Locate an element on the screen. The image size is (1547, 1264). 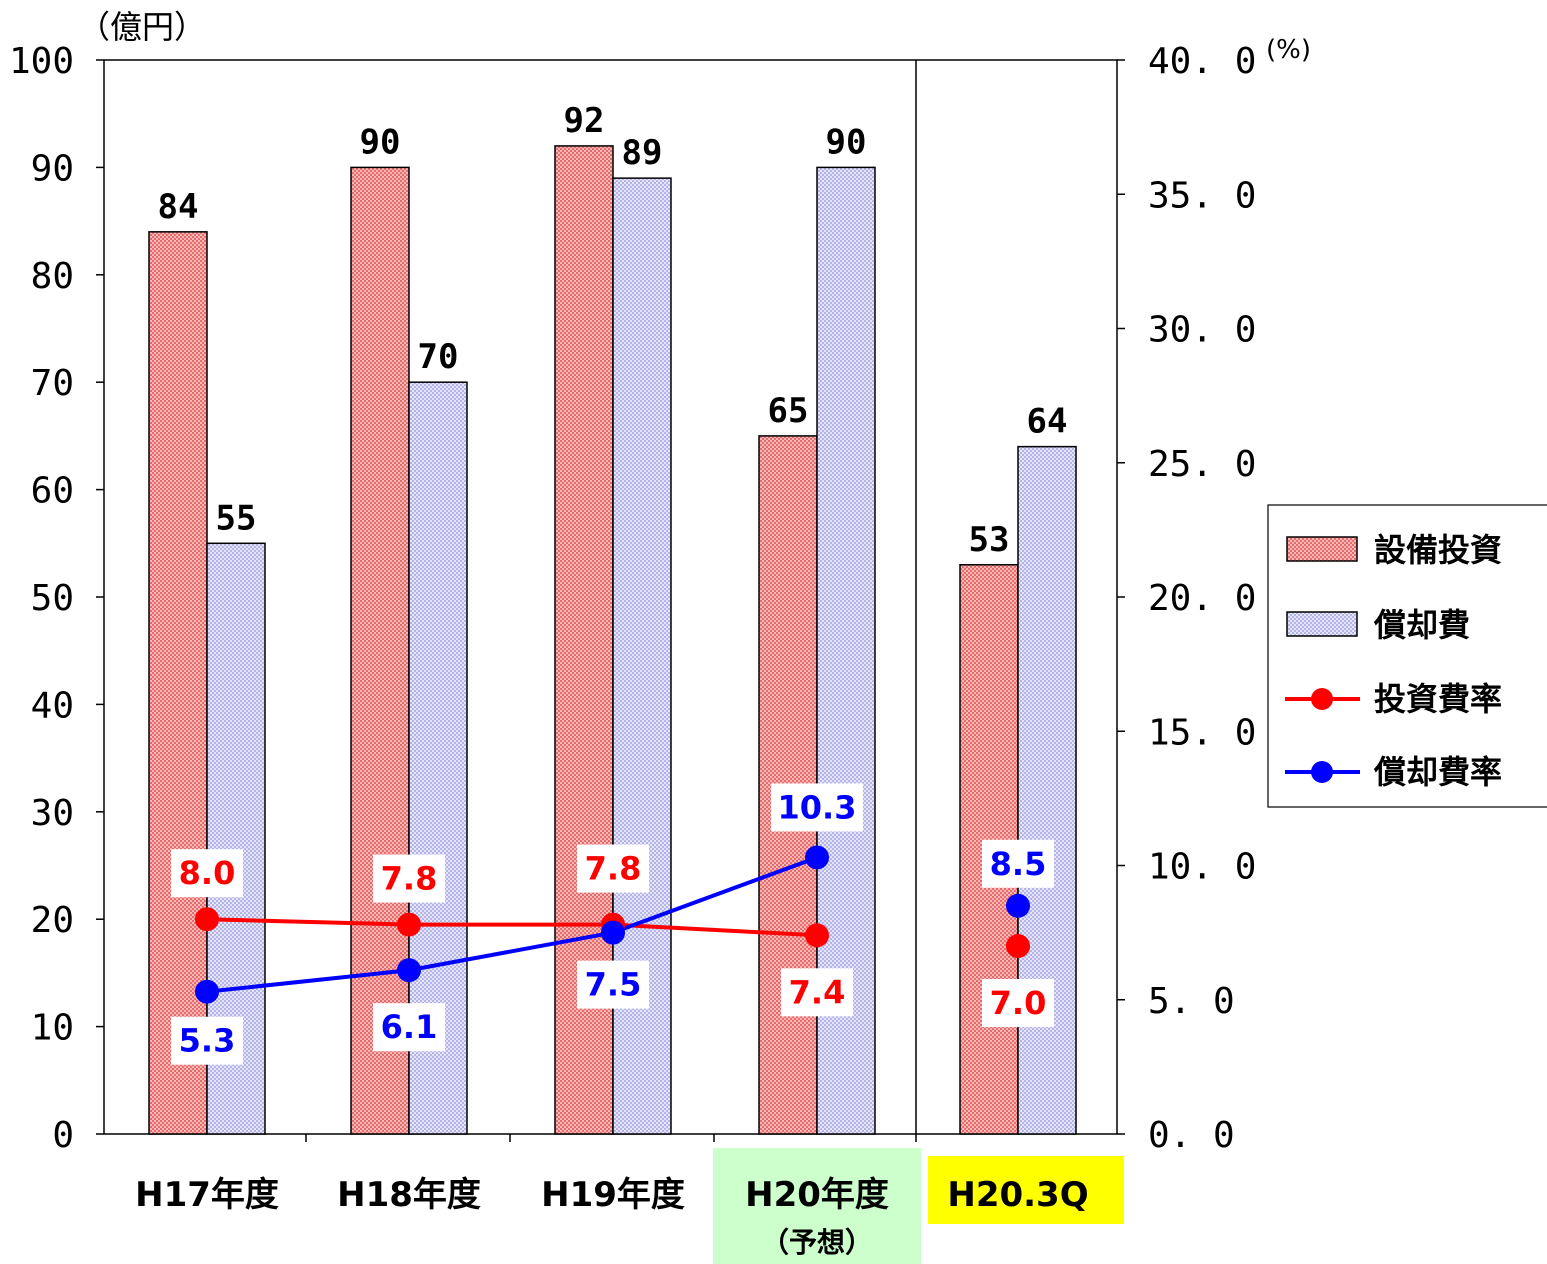
invest-rate-line is located at coordinates (512, 927).